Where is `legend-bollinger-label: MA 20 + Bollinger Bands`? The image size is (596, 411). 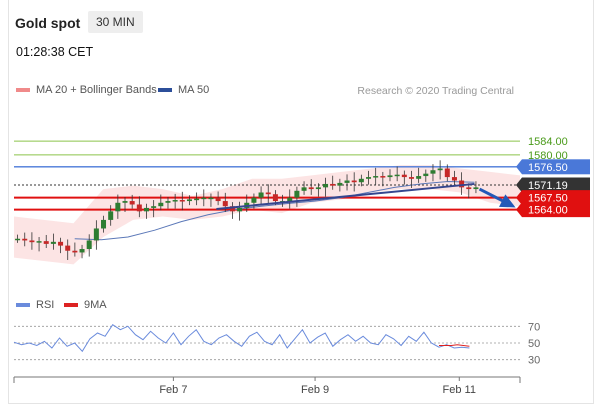 legend-bollinger-label: MA 20 + Bollinger Bands is located at coordinates (96, 90).